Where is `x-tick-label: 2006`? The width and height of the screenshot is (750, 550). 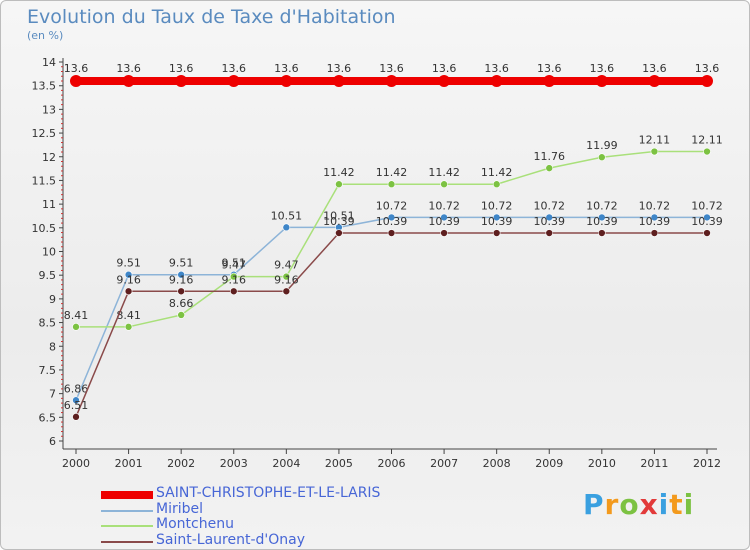 x-tick-label: 2006 is located at coordinates (392, 463).